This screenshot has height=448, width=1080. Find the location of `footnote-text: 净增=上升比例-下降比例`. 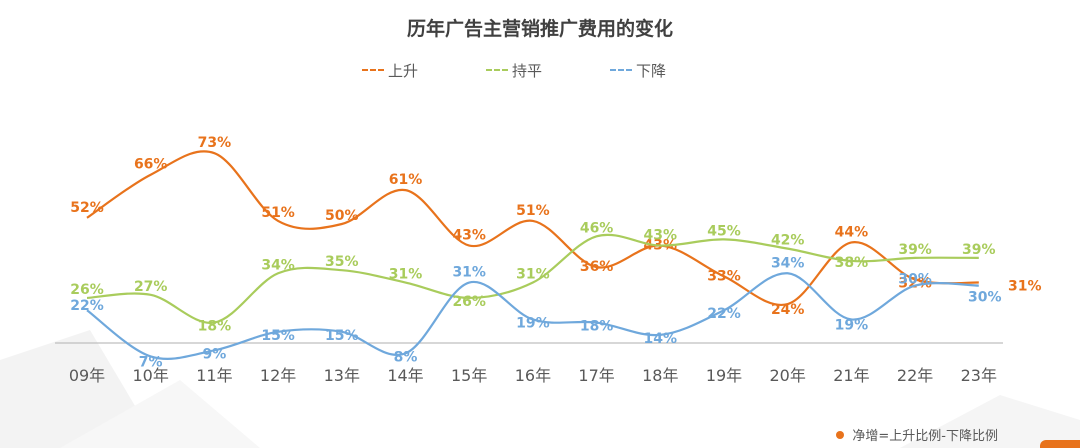

footnote-text: 净增=上升比例-下降比例 is located at coordinates (925, 436).